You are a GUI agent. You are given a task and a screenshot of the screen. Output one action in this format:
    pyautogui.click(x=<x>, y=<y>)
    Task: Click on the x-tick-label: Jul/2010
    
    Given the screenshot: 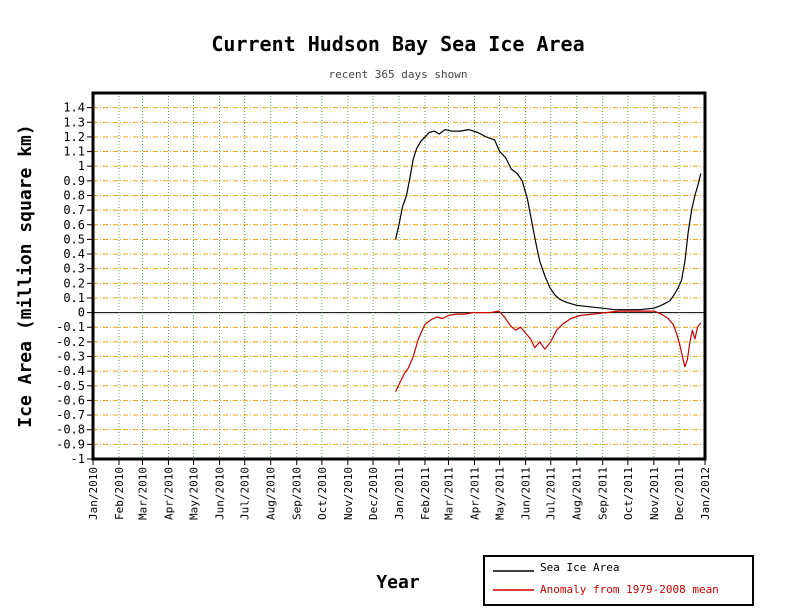 What is the action you would take?
    pyautogui.click(x=245, y=493)
    